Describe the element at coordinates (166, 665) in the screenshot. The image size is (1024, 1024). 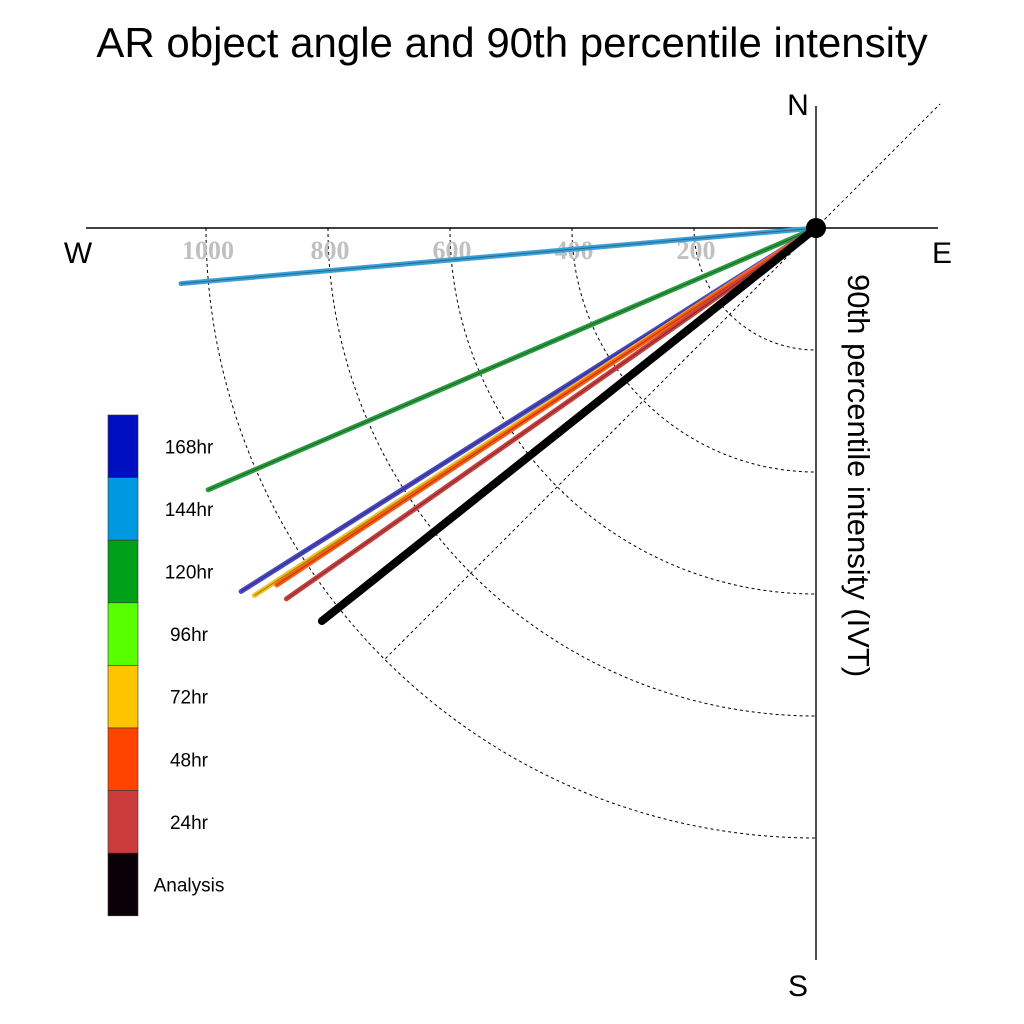
I see `legend: 168hr 144hr 120hr 96hr 72hr 48hr 24hr Analysis` at that location.